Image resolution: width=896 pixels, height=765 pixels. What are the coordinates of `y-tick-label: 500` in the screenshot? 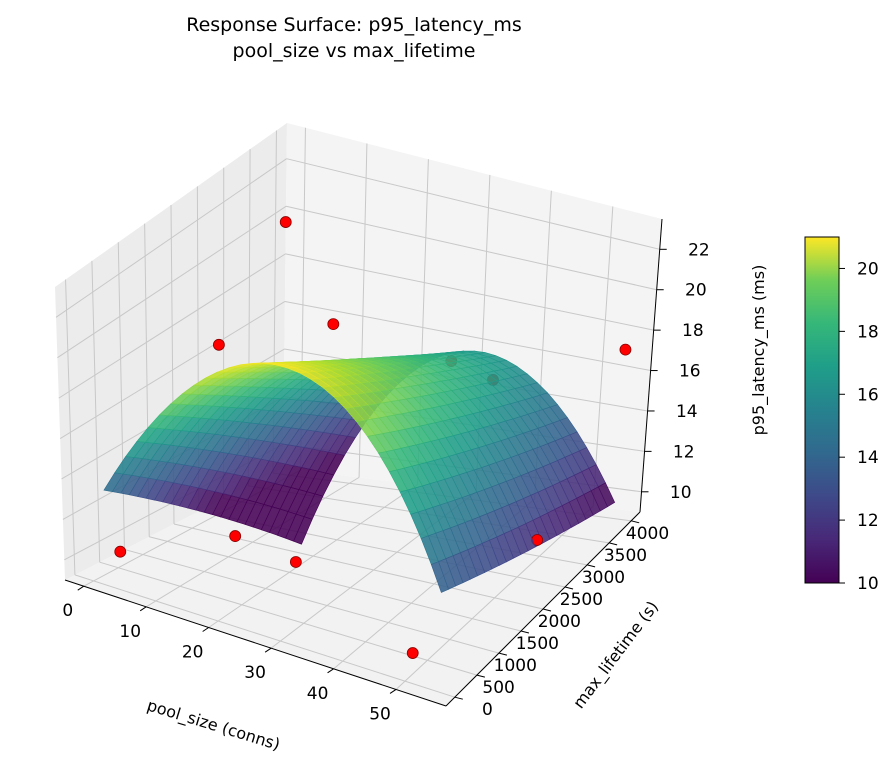 It's located at (498, 688).